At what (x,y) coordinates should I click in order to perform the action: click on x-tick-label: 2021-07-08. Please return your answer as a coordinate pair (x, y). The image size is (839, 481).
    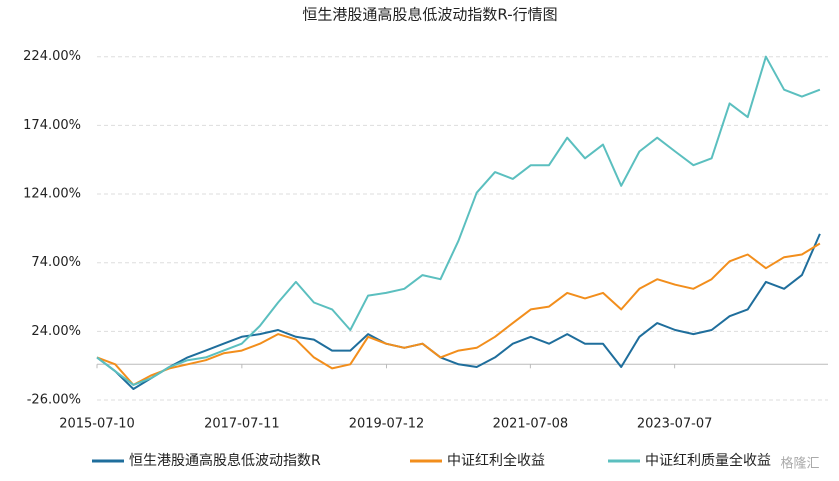
    Looking at the image, I should click on (531, 424).